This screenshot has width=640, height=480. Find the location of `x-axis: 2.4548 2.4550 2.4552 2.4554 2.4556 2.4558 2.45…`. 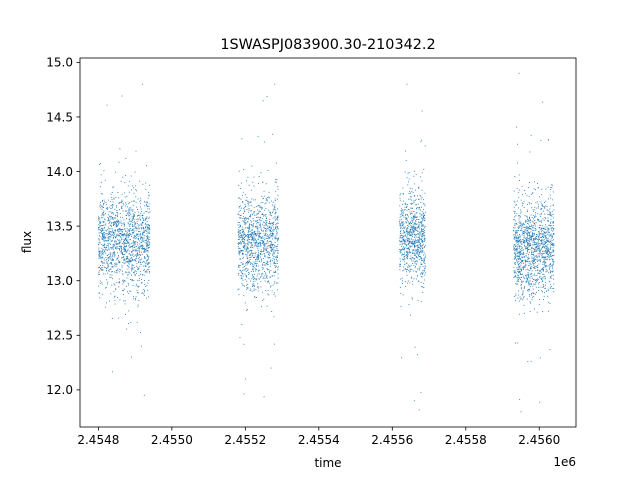

x-axis: 2.4548 2.4550 2.4552 2.4554 2.4556 2.4558 2.45… is located at coordinates (318, 437).